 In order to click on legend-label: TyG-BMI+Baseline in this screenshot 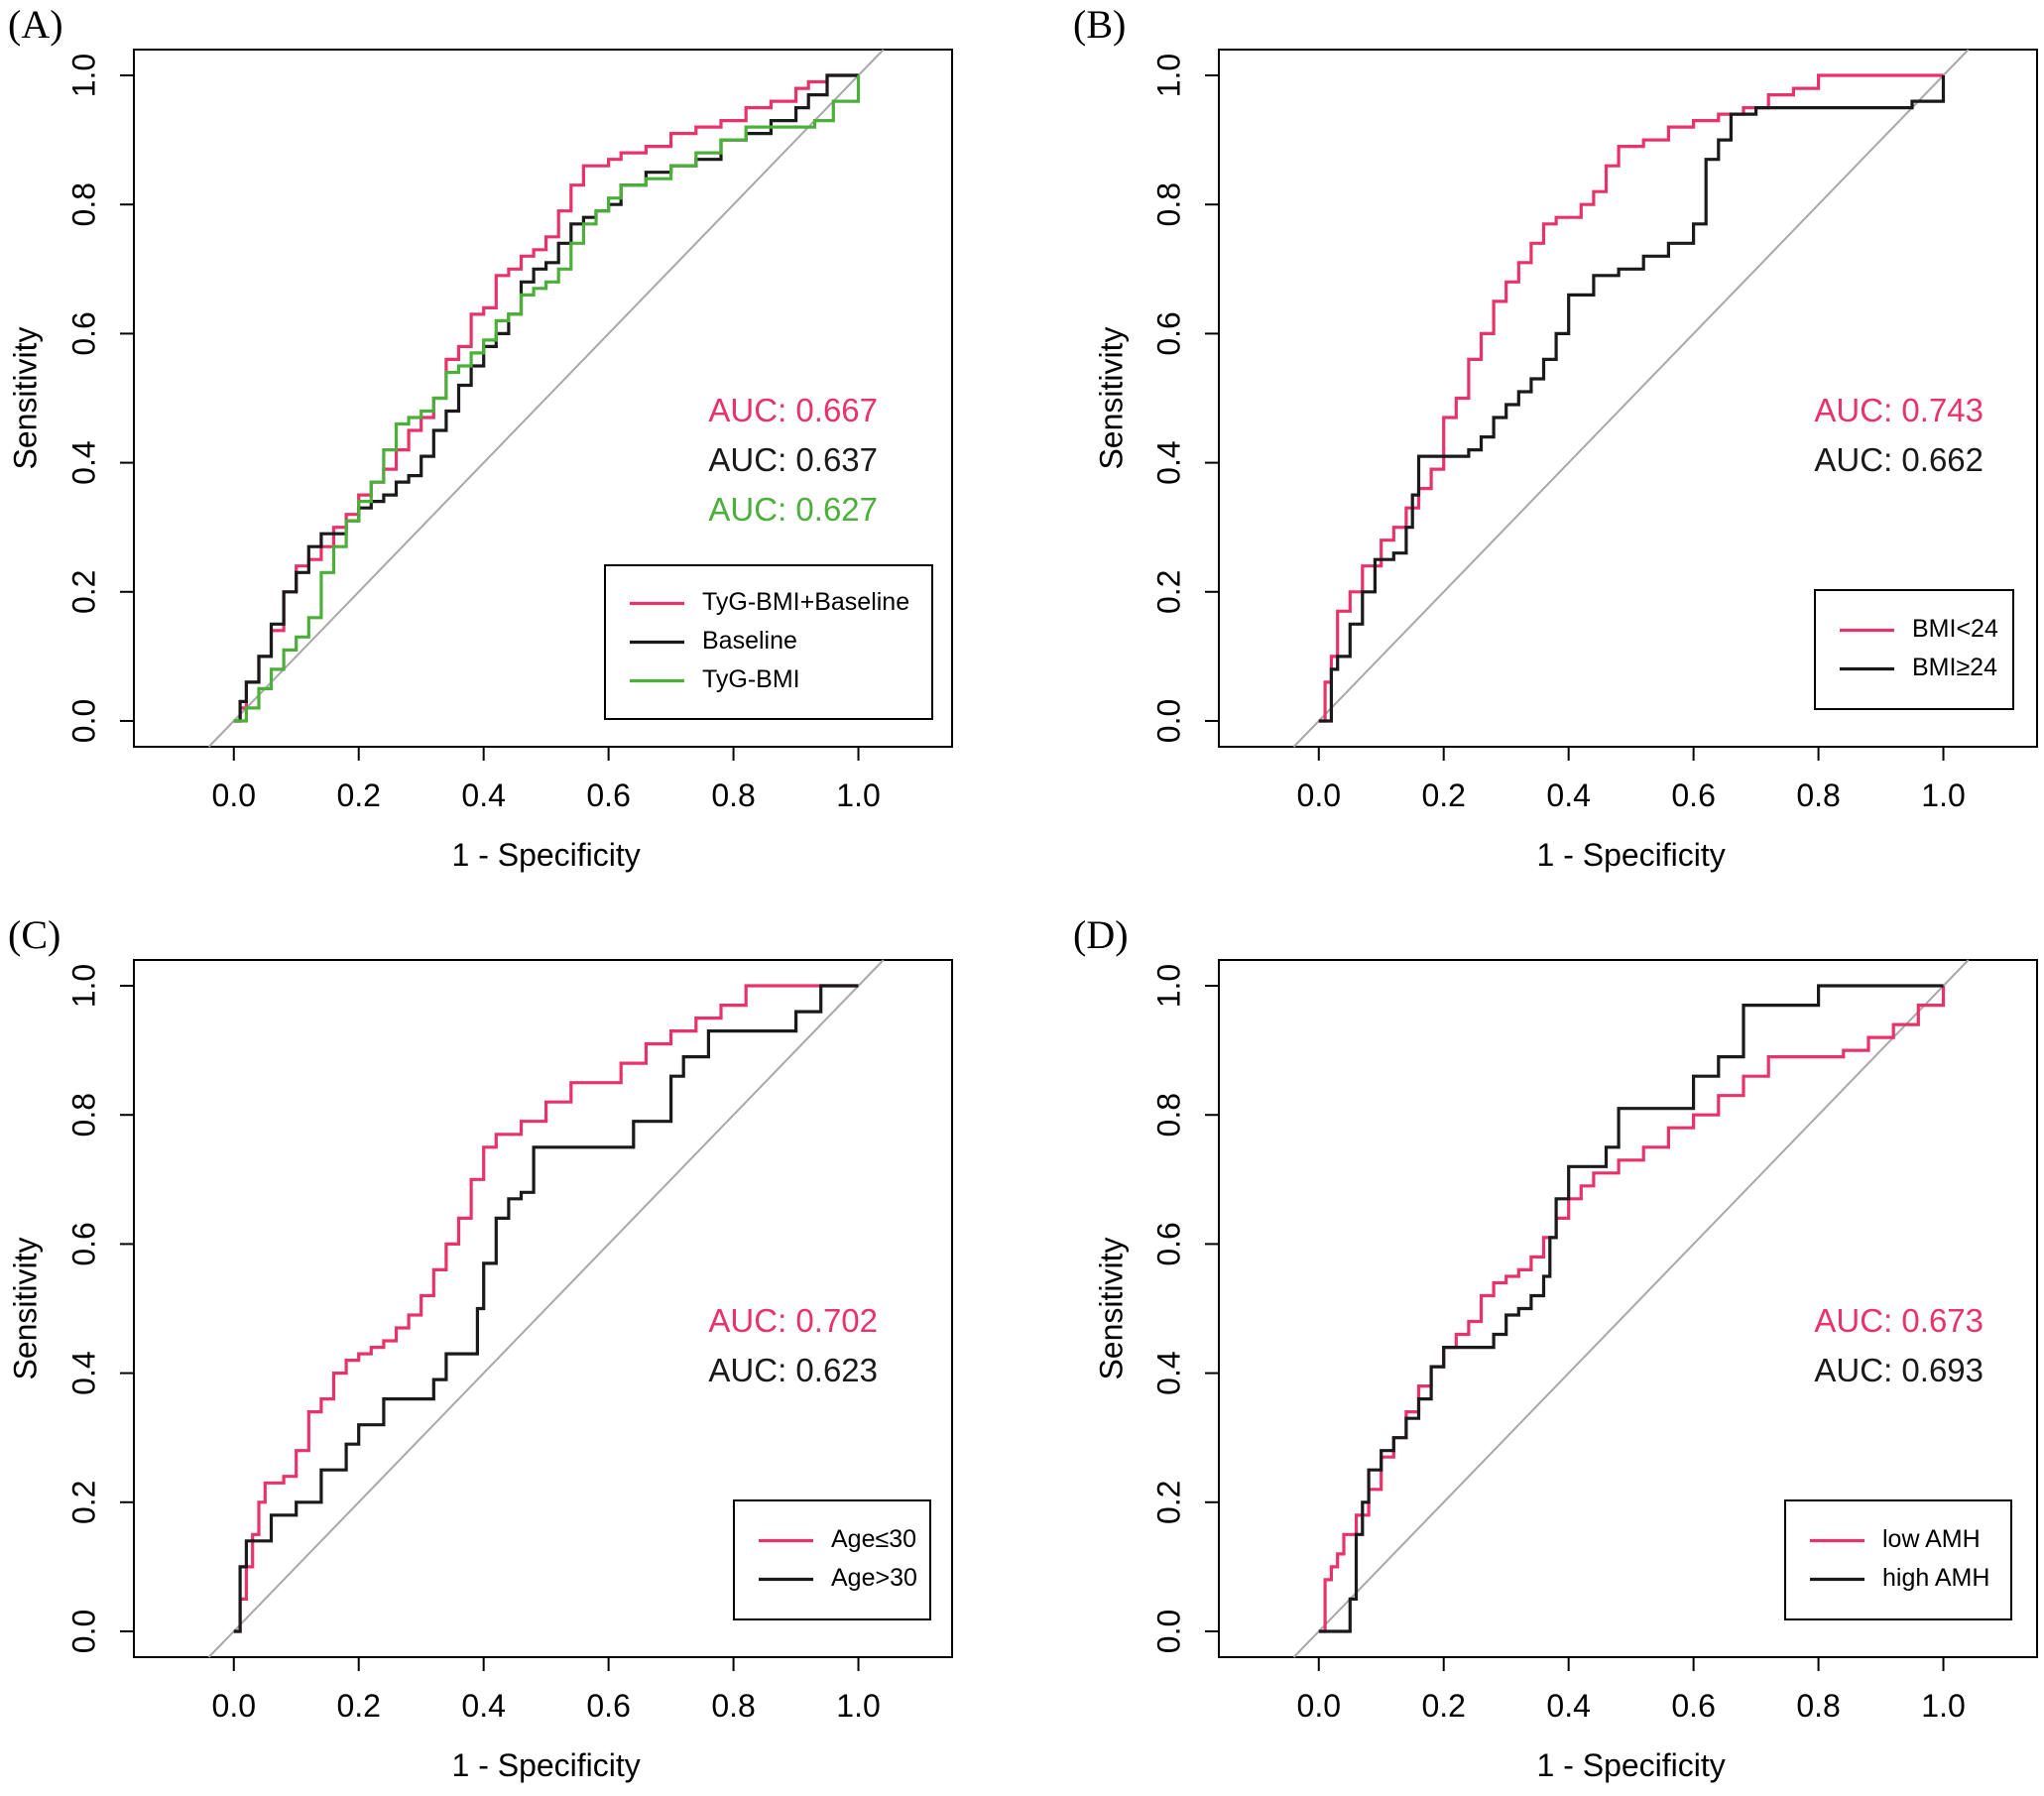, I will do `click(805, 602)`.